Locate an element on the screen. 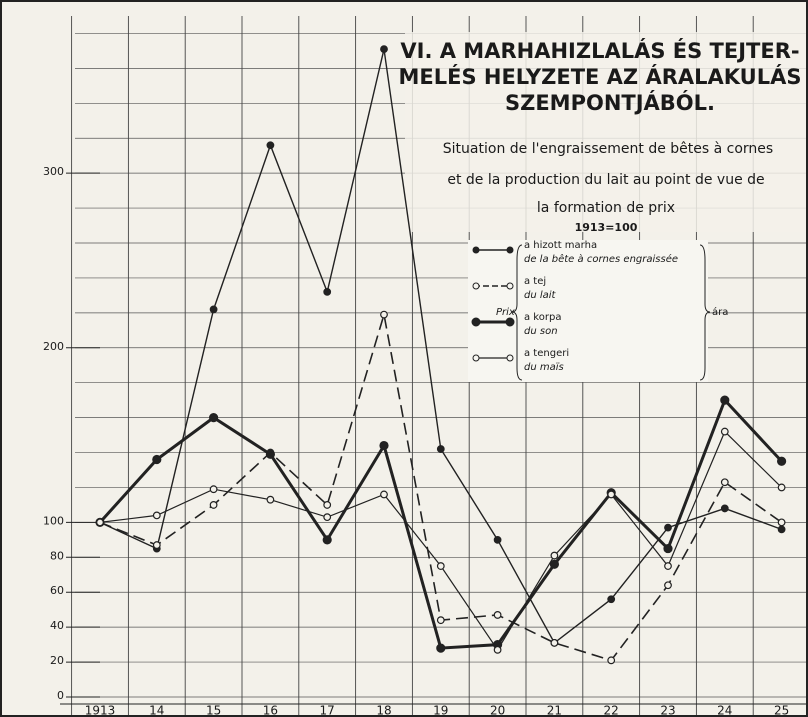 This screenshot has width=808, height=717. x-tick-label: 19 is located at coordinates (440, 710).